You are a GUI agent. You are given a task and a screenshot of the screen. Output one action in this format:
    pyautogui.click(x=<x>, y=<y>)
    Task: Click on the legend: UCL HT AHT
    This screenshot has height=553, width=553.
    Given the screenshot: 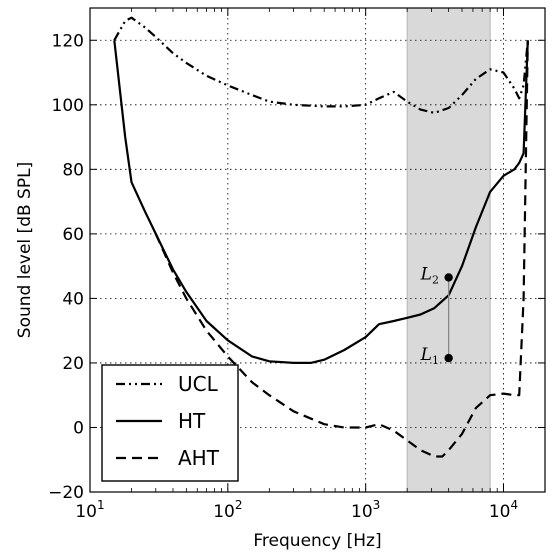 What is the action you would take?
    pyautogui.click(x=170, y=423)
    